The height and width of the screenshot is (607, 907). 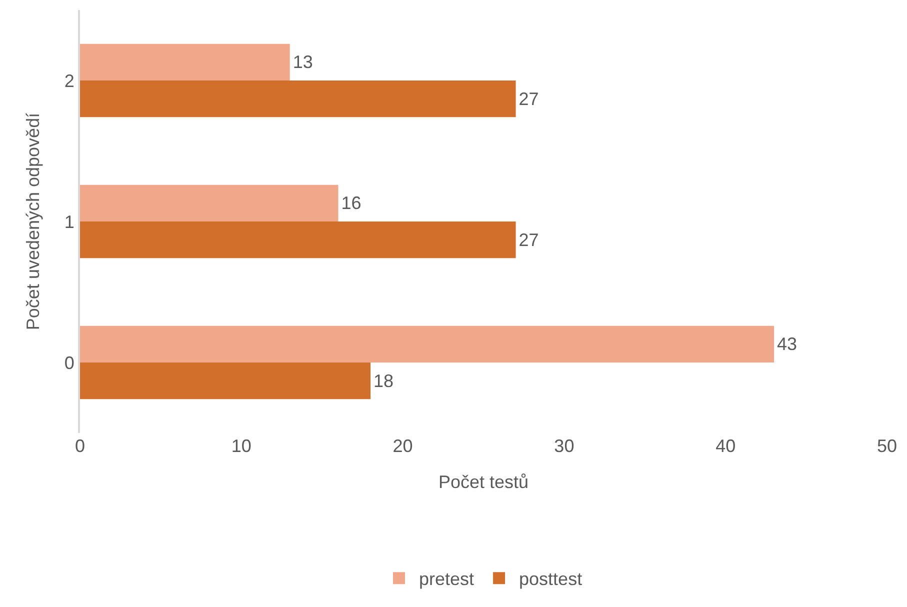 I want to click on legend-label: pretest, so click(x=446, y=579).